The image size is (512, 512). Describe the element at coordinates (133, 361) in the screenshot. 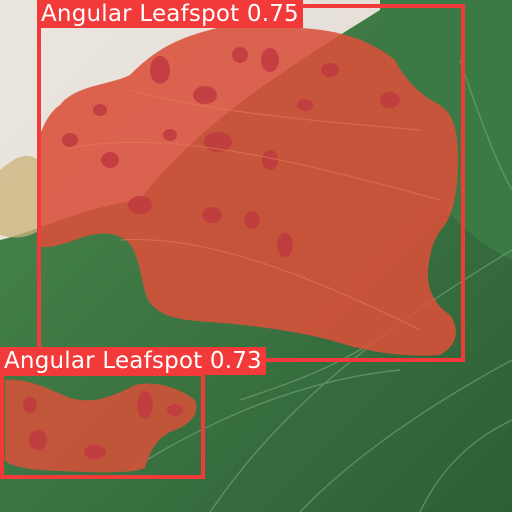

I see `detection-label-2: Angular Leafspot 0.73` at that location.